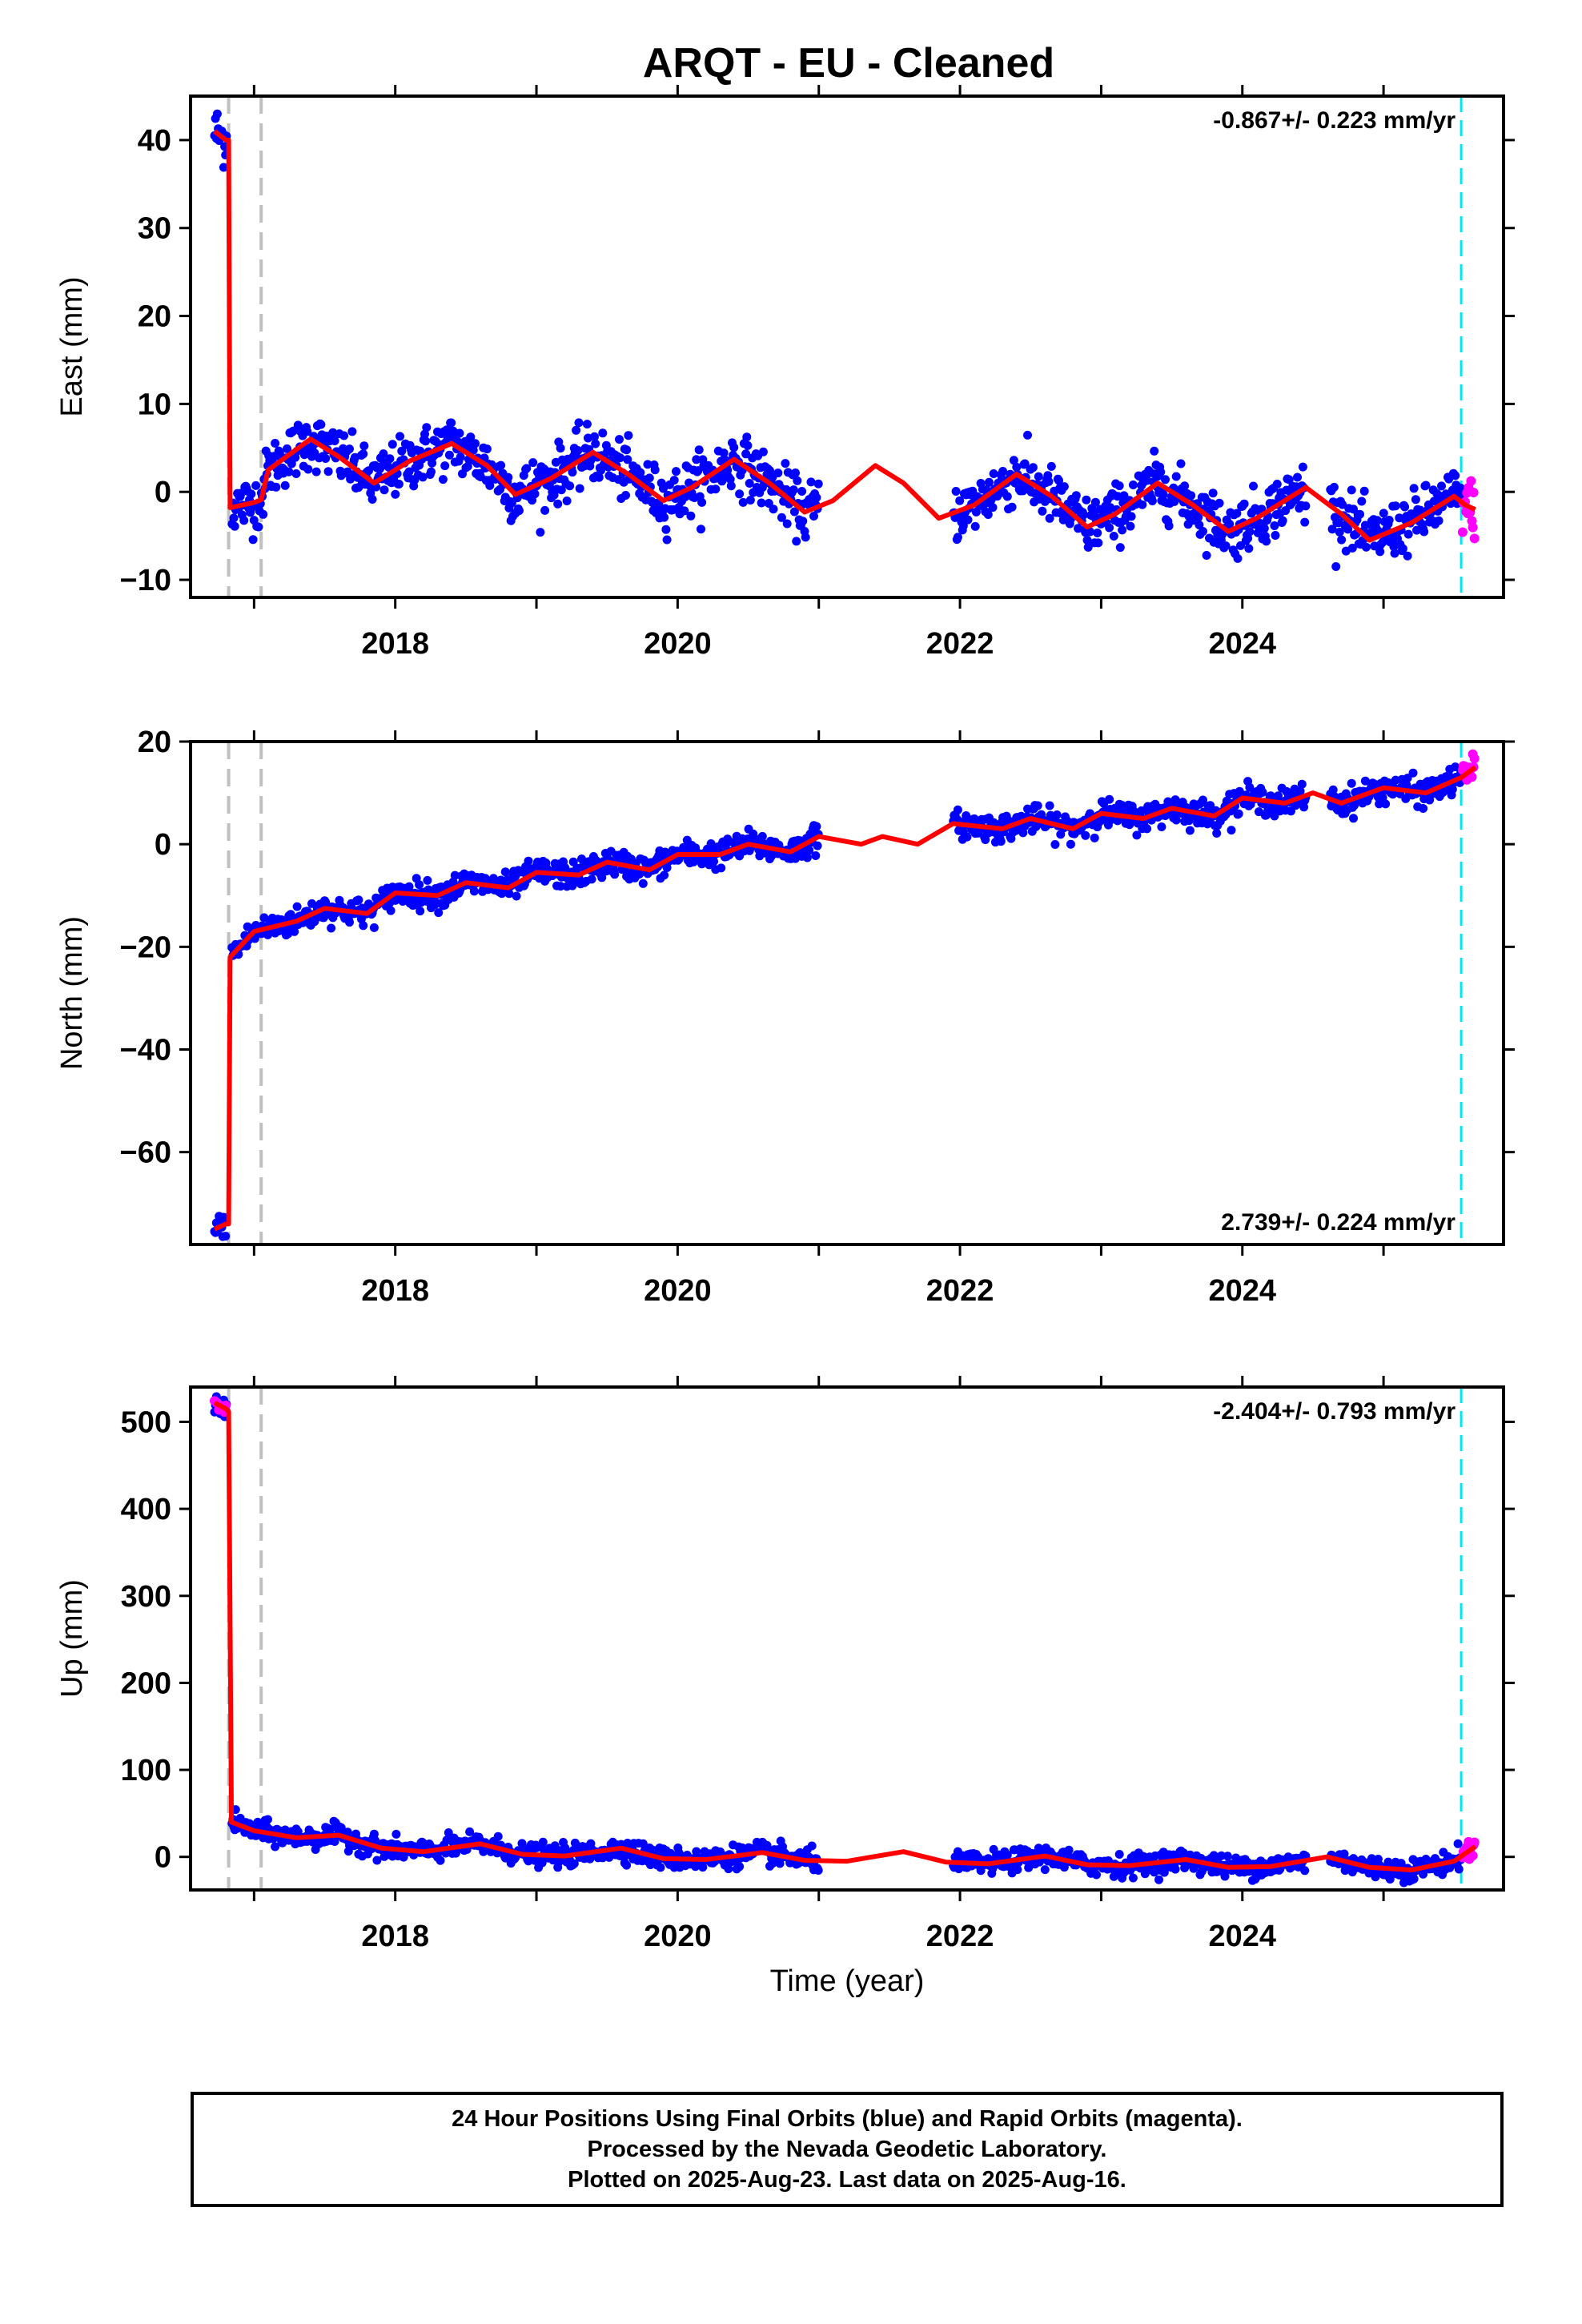  I want to click on y-axis-label: Up (mm), so click(72, 1638).